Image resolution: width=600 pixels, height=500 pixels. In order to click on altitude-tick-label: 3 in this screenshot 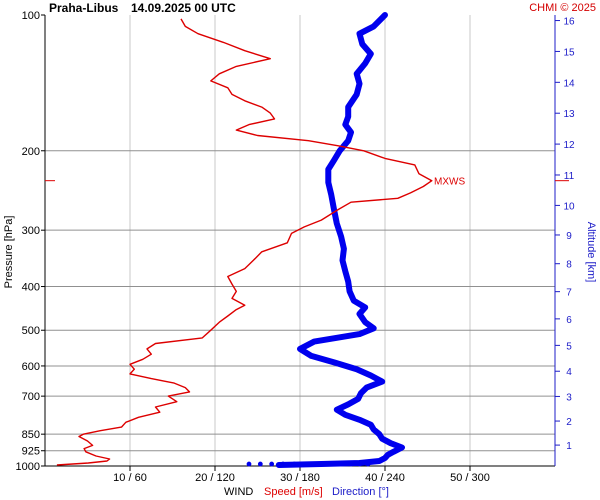, I will do `click(569, 397)`.